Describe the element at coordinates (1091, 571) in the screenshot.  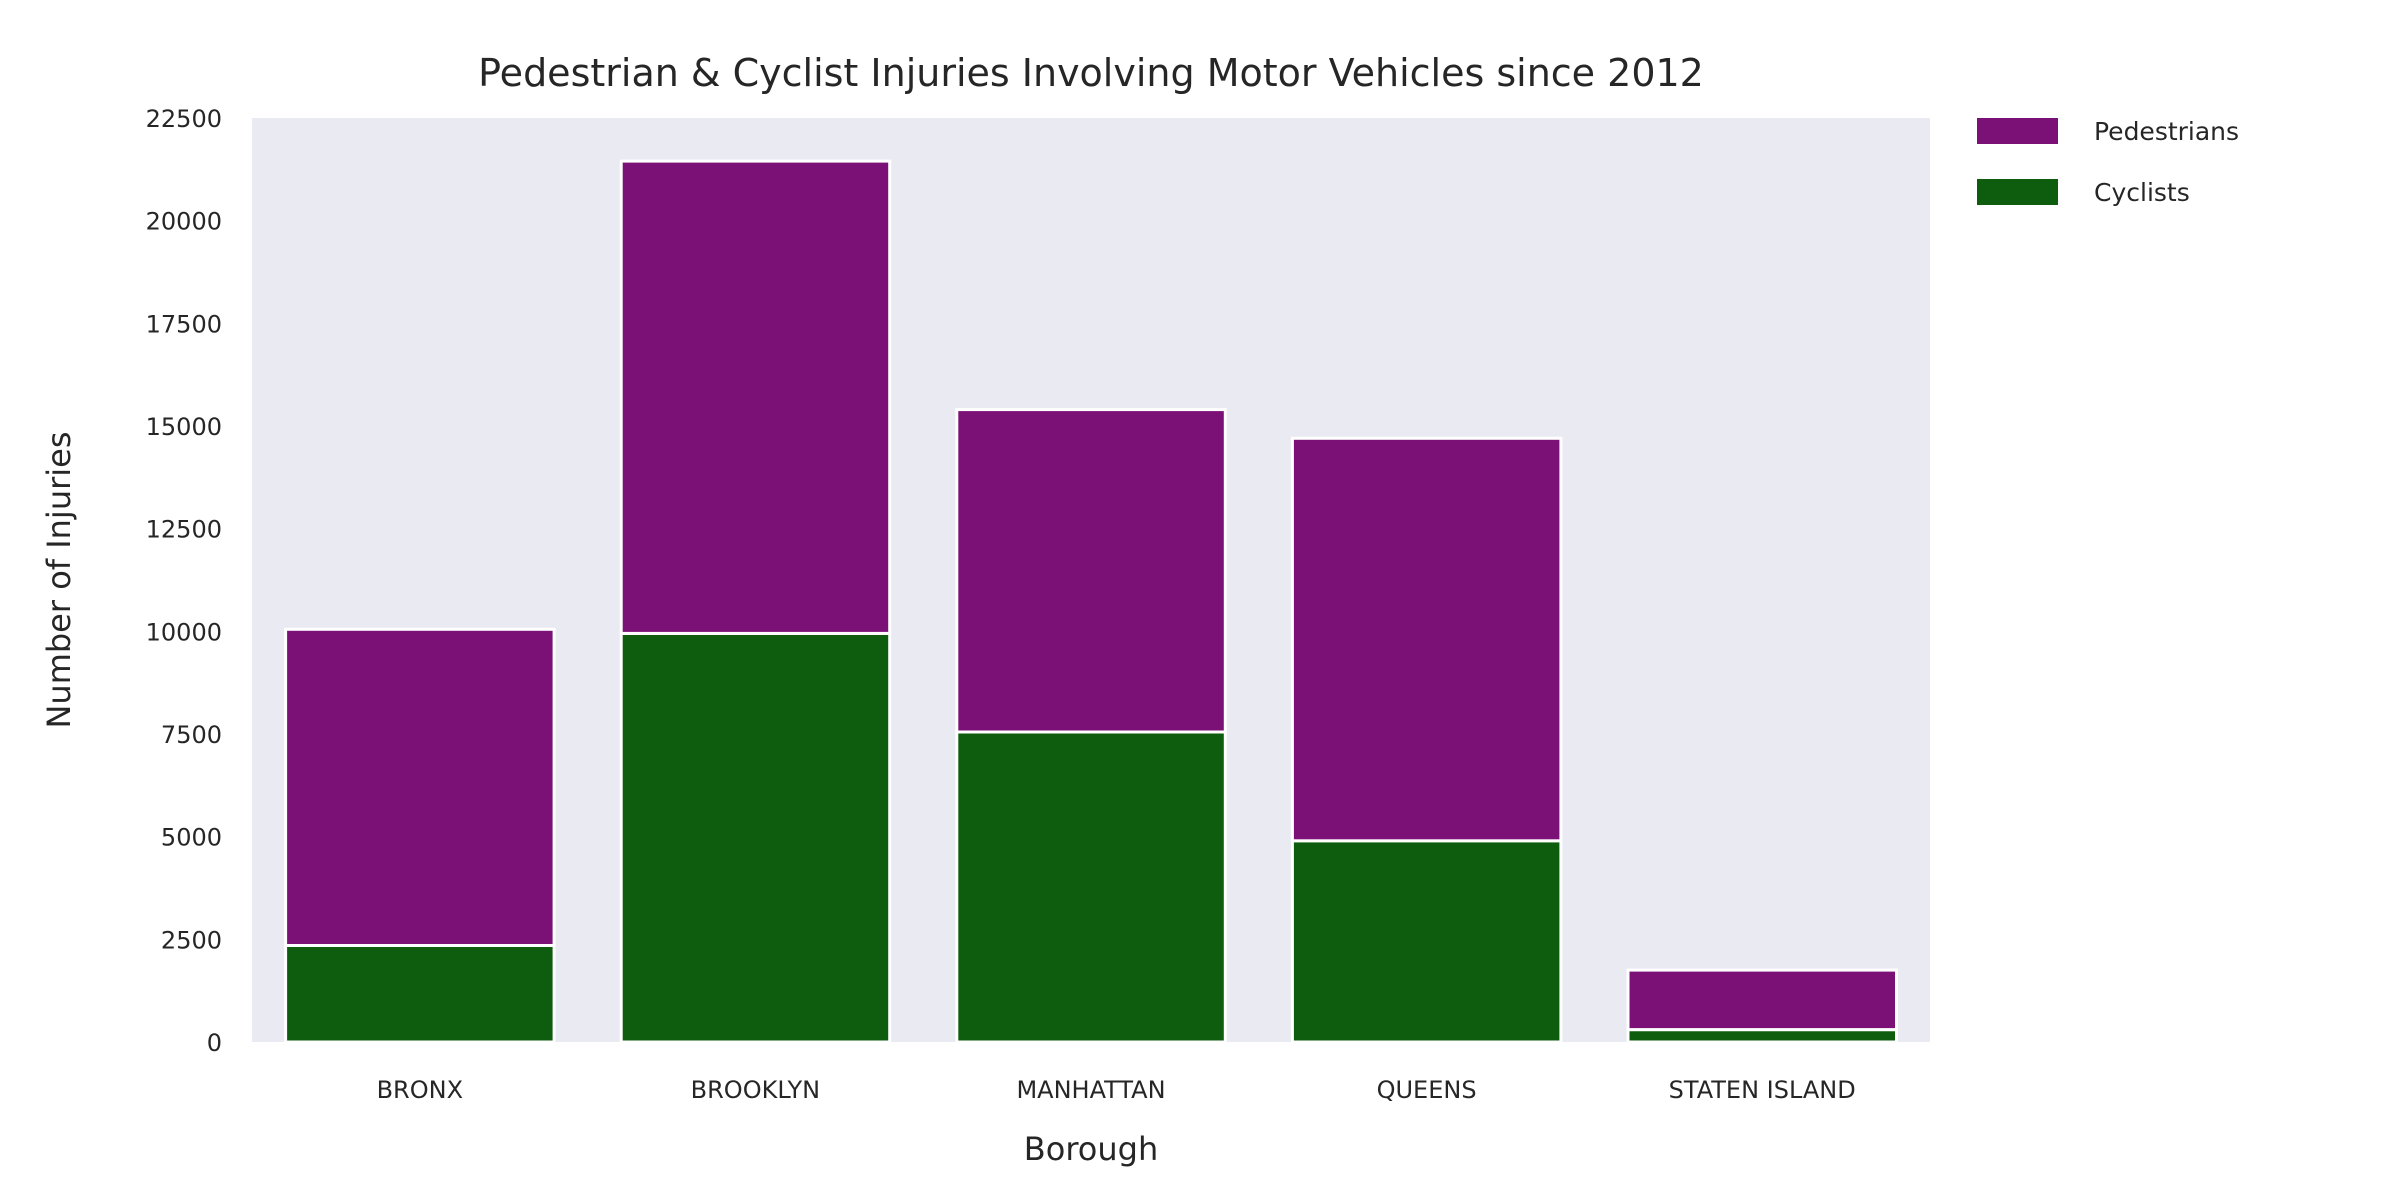
I see `bar-pedestrians-manhattan` at that location.